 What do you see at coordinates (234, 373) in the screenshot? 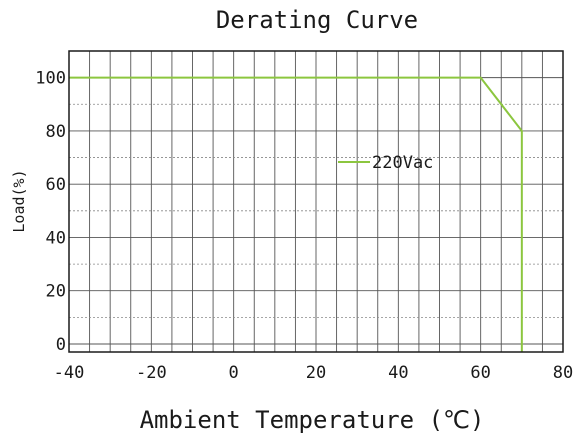
I see `x-tick-label: 0` at bounding box center [234, 373].